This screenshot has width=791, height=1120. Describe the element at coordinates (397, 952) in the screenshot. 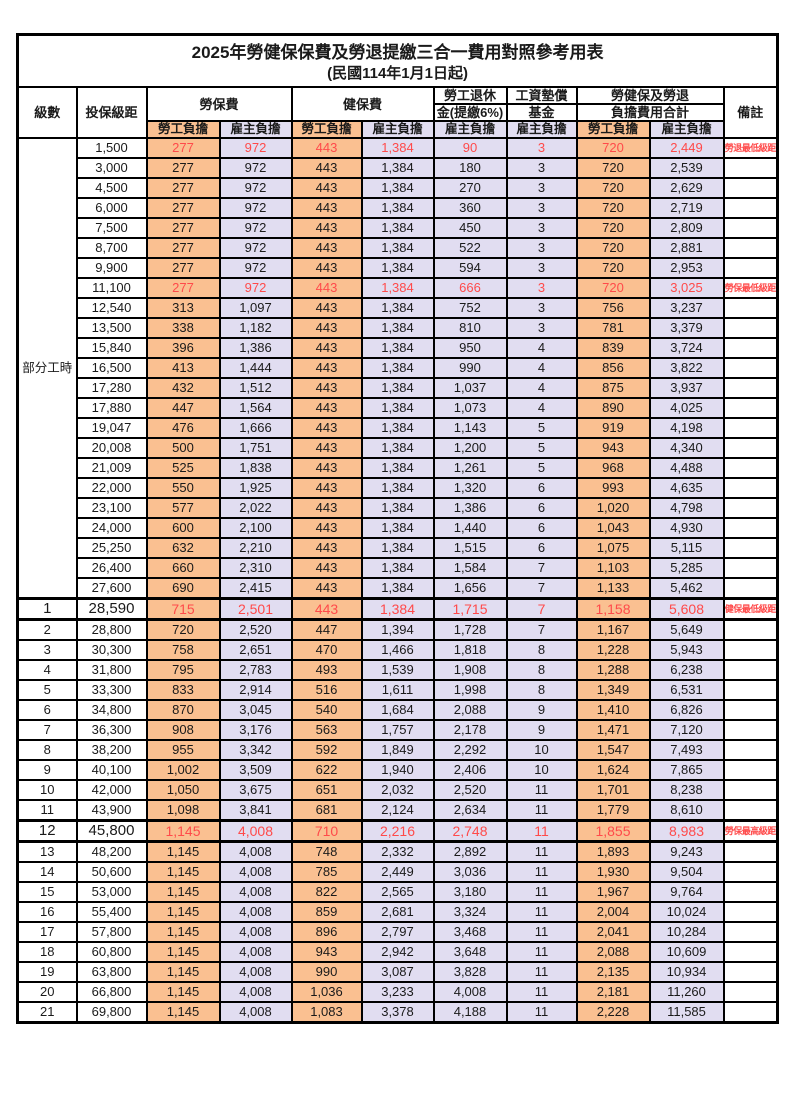

I see `health-er-cell: 2,942` at that location.